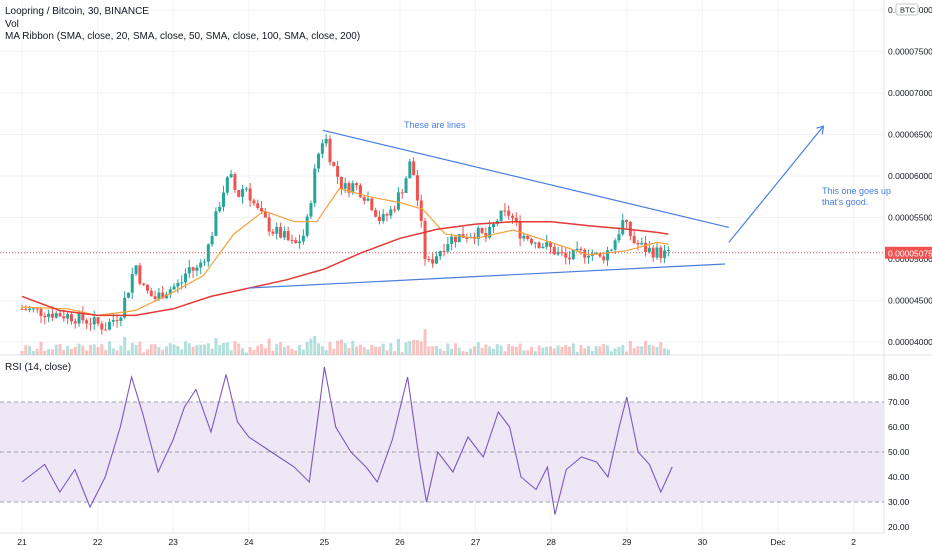 This screenshot has height=550, width=932. Describe the element at coordinates (910, 259) in the screenshot. I see `price-axis-label: 0.00005000` at that location.